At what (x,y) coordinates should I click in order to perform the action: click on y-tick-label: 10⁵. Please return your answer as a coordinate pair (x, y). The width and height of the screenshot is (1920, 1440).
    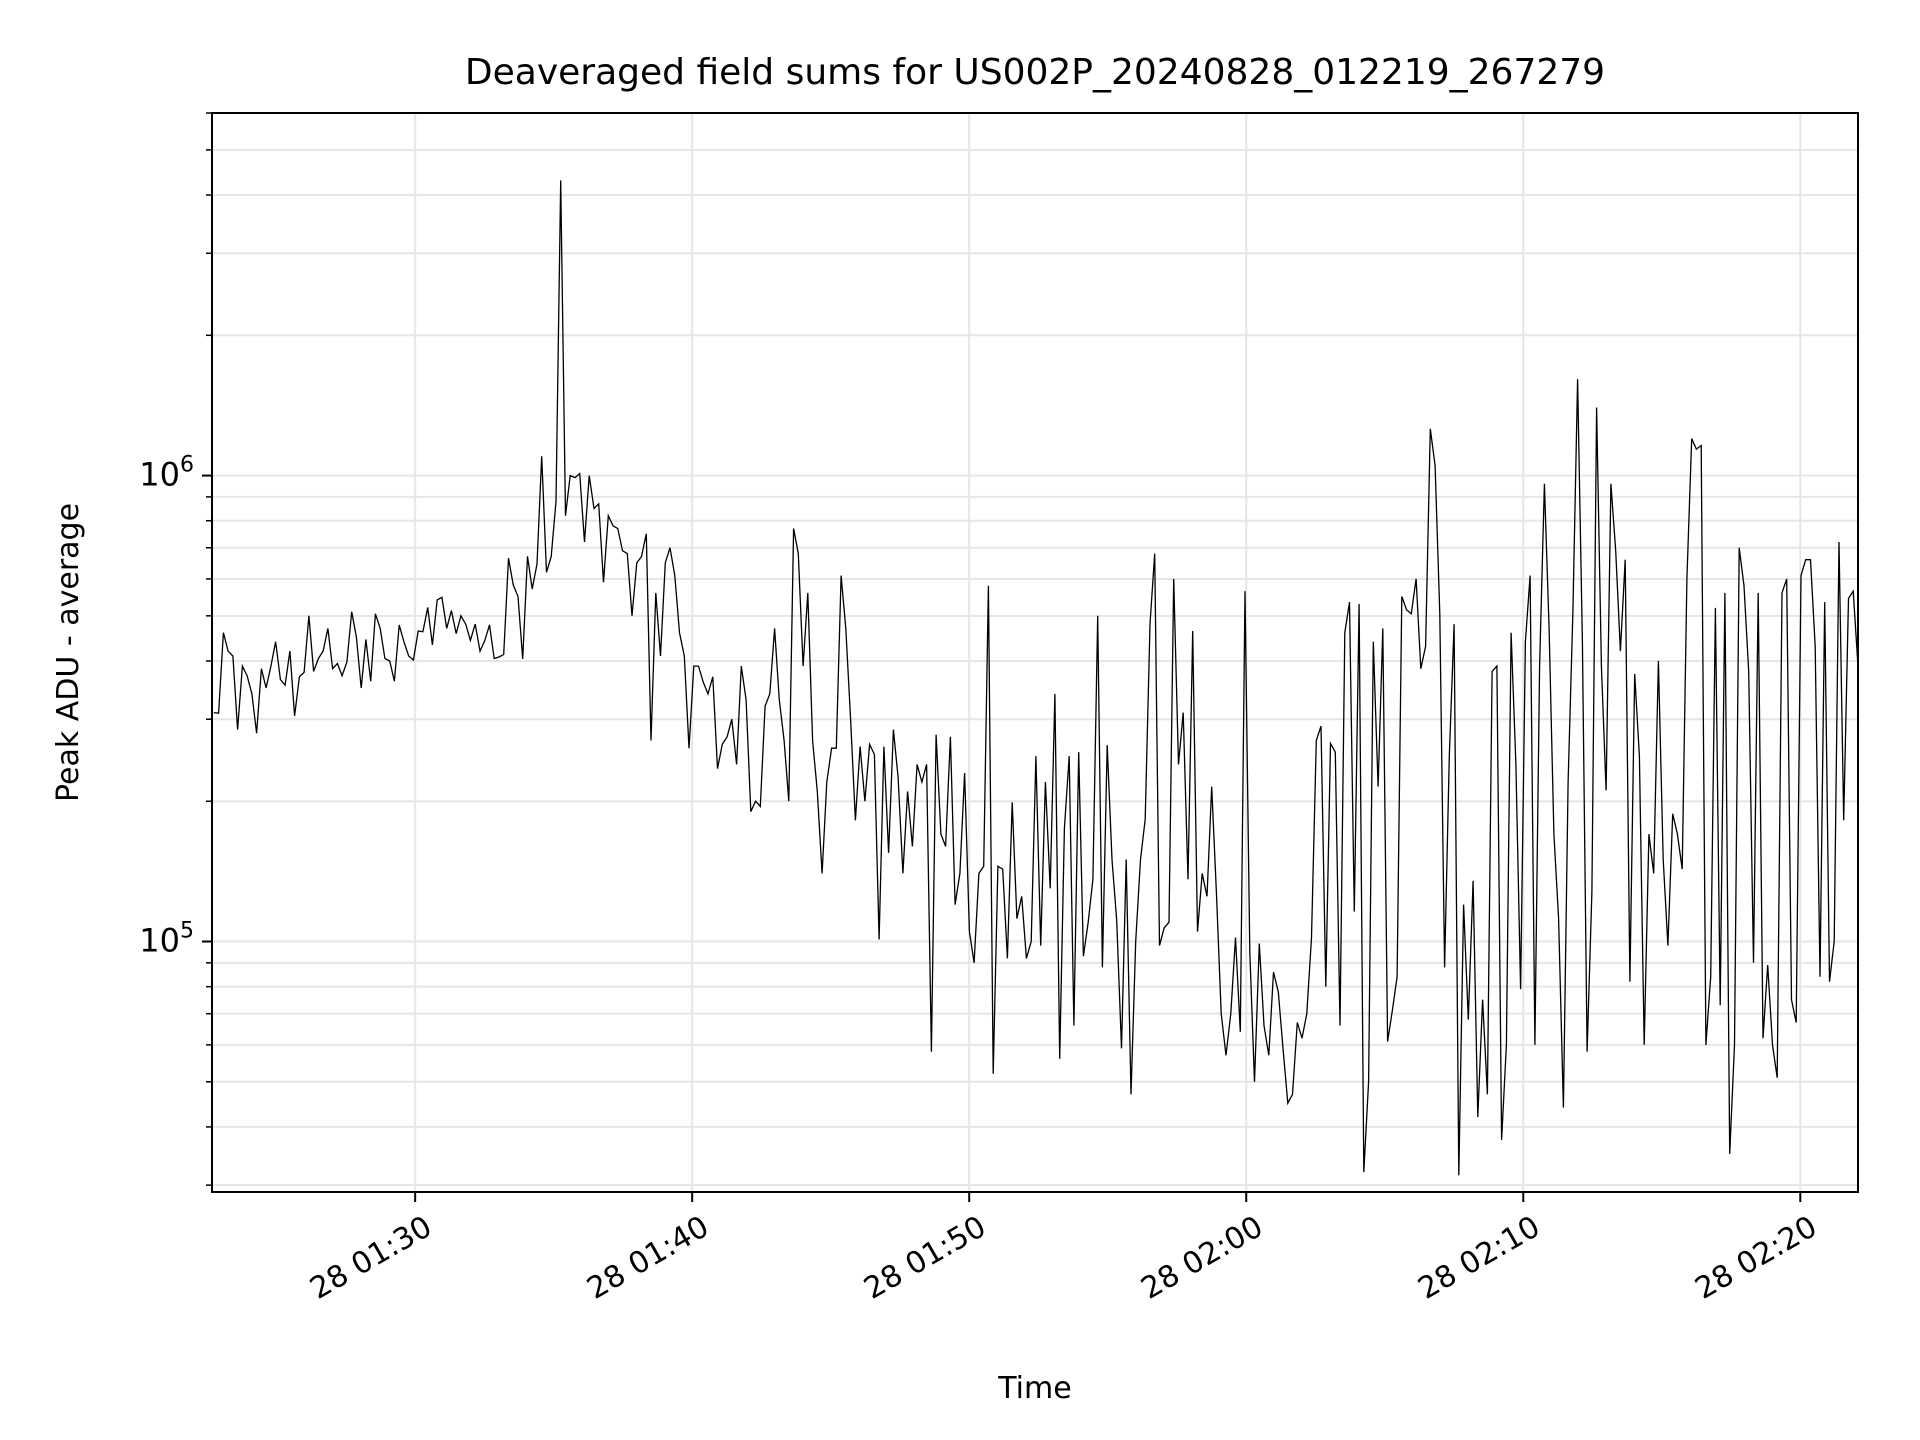
    Looking at the image, I should click on (166, 939).